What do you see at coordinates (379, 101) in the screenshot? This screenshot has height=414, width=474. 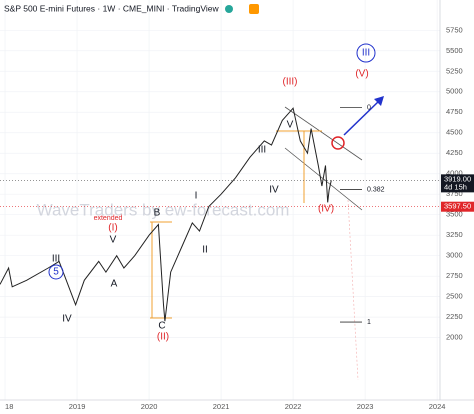 I see `arrowhead` at bounding box center [379, 101].